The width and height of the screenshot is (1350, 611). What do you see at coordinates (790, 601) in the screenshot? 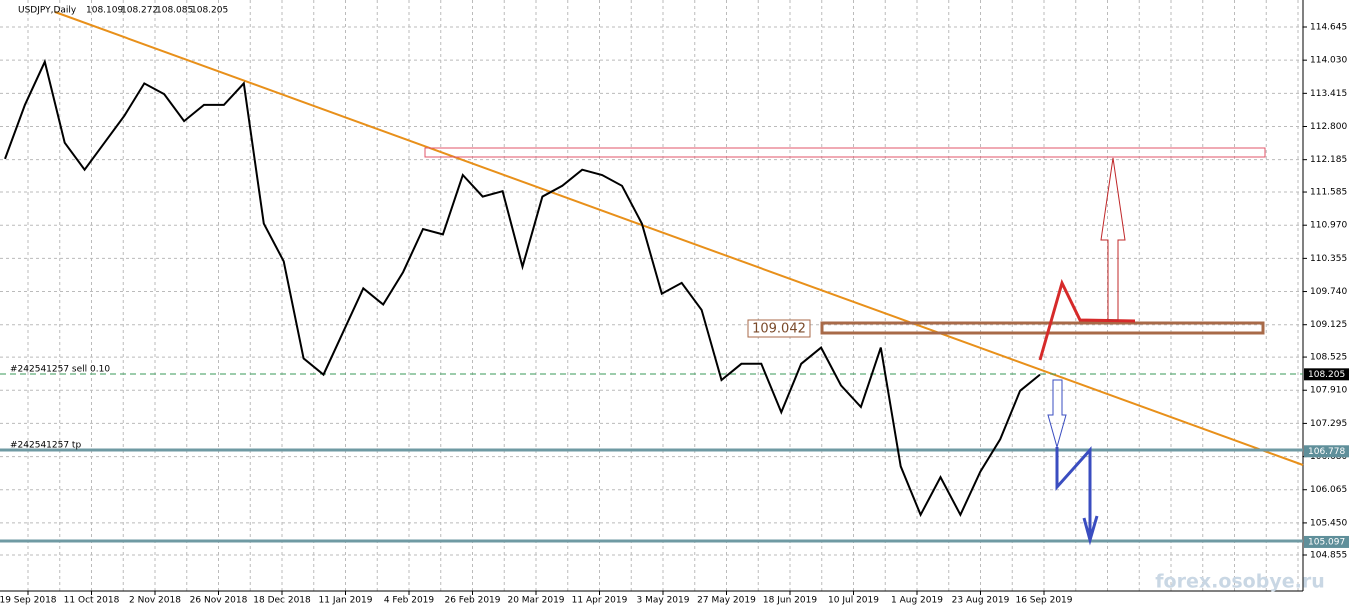
I see `x-tick-label: 18 Jun 2019` at bounding box center [790, 601].